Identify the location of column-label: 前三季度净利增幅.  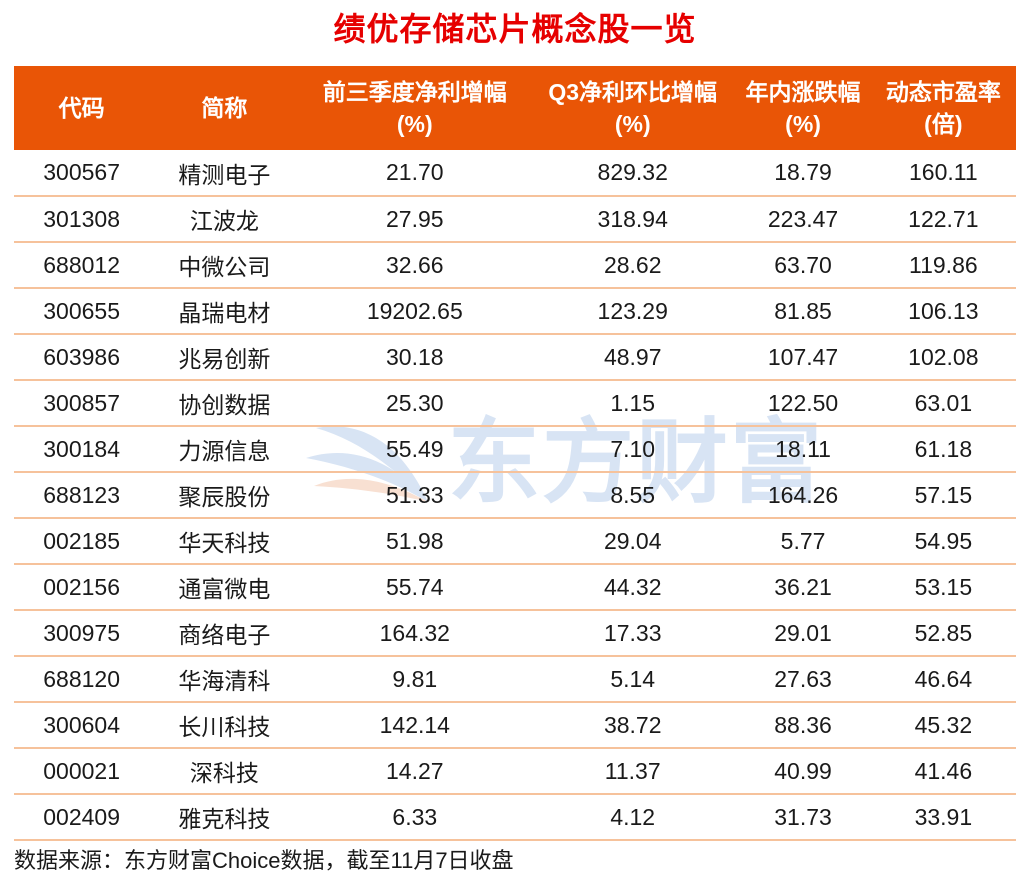
(414, 92).